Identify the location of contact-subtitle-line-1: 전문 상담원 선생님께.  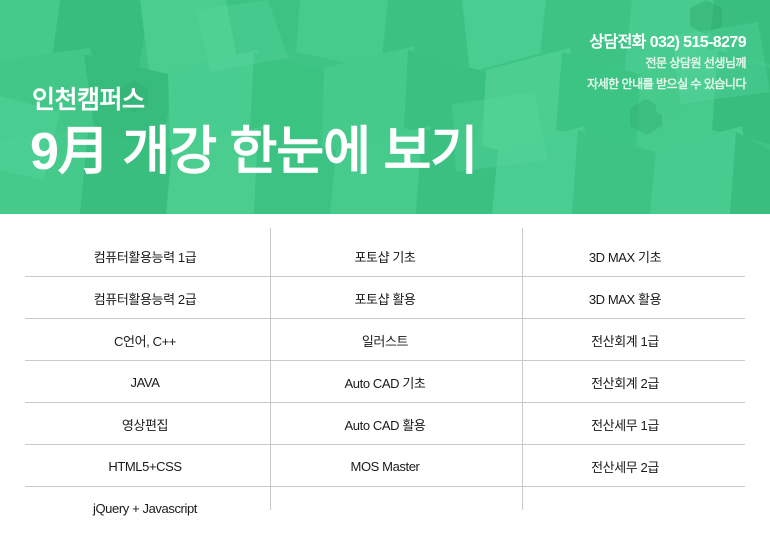
(695, 63).